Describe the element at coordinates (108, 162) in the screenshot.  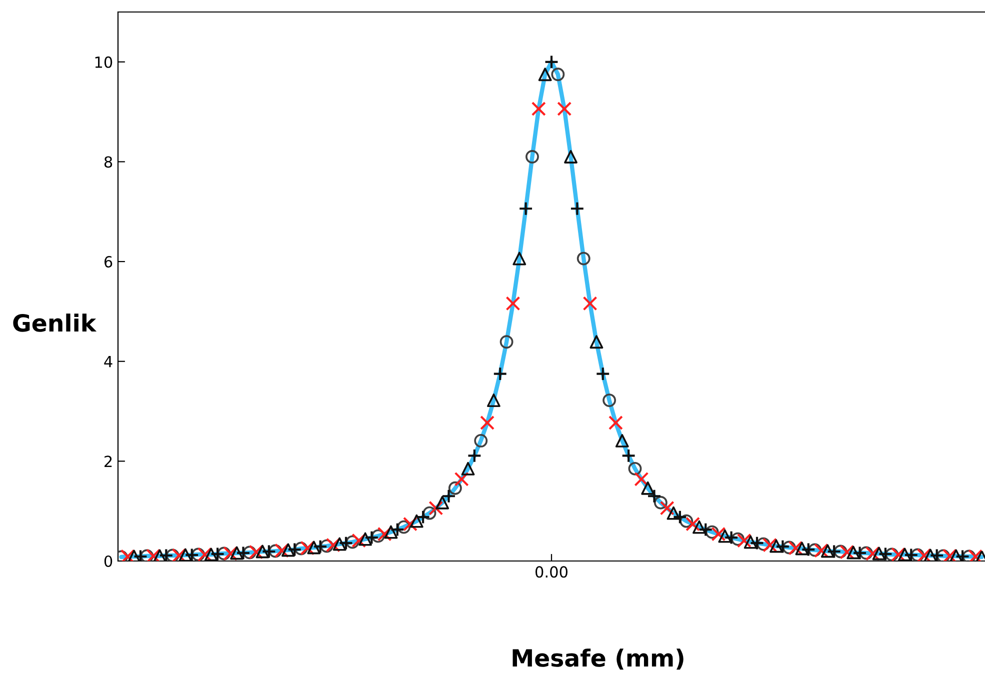
I see `y-tick-label: 8` at that location.